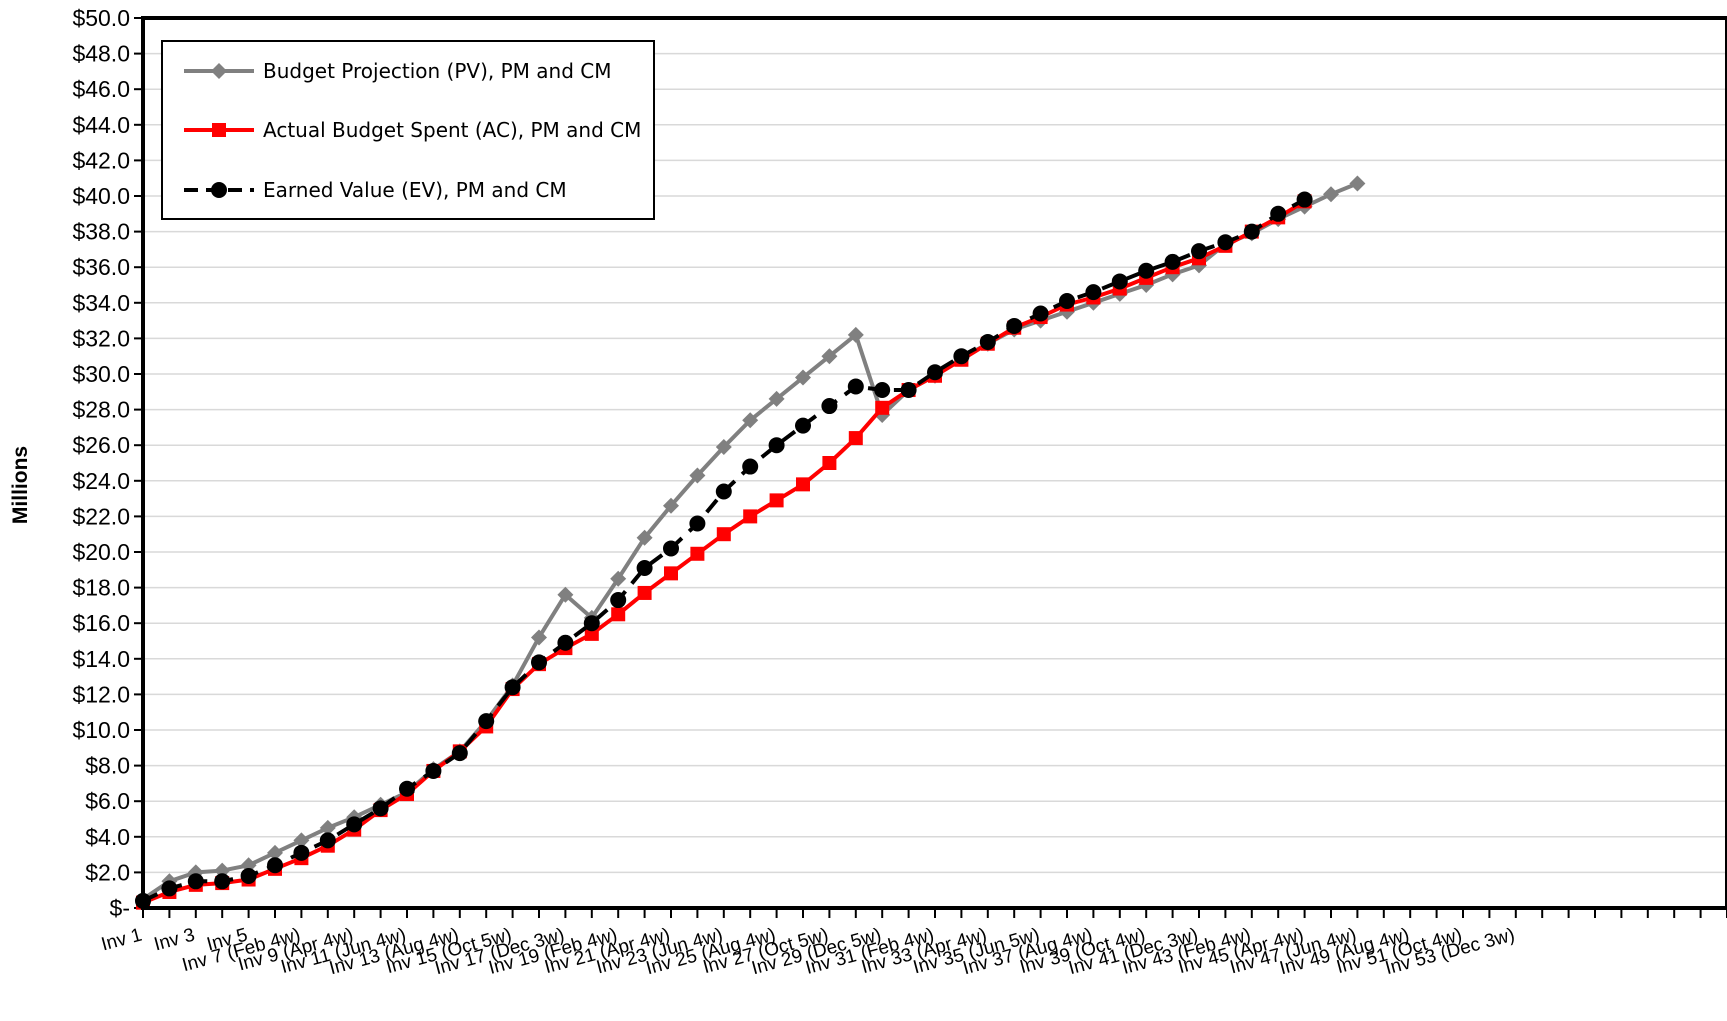 This screenshot has width=1727, height=1021. Describe the element at coordinates (101, 54) in the screenshot. I see `y-tick-label: $48.0` at that location.